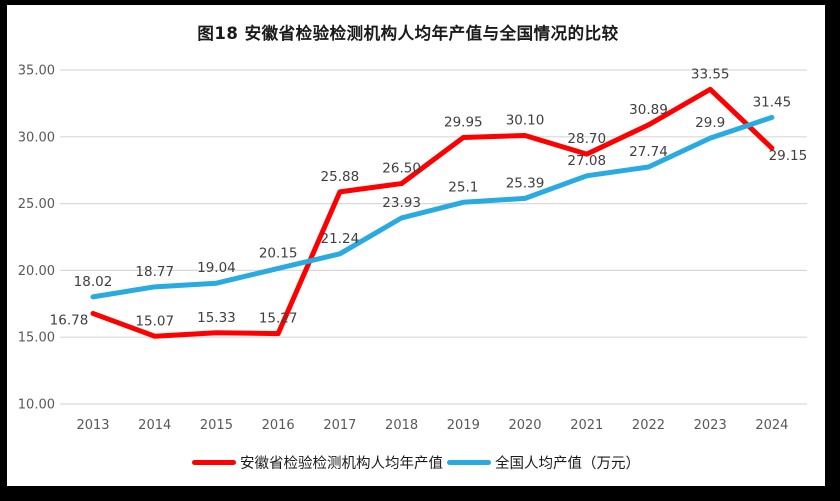 This screenshot has width=840, height=501. What do you see at coordinates (36, 137) in the screenshot?
I see `svg-text: 30.00` at bounding box center [36, 137].